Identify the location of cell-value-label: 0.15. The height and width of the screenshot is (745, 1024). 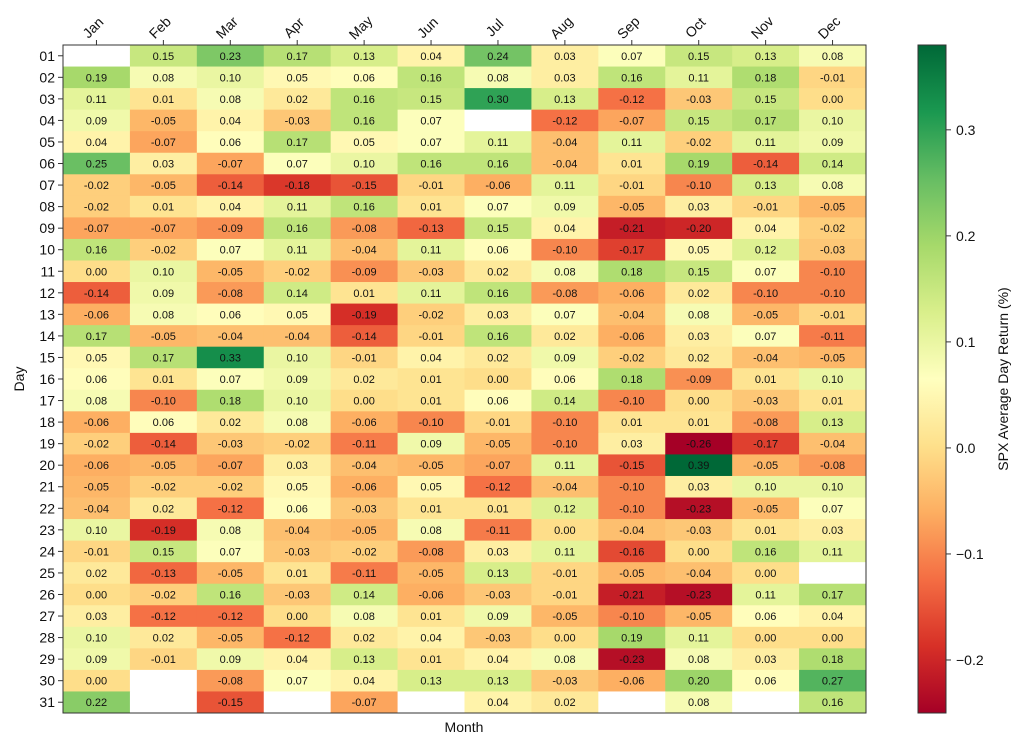
(765, 100).